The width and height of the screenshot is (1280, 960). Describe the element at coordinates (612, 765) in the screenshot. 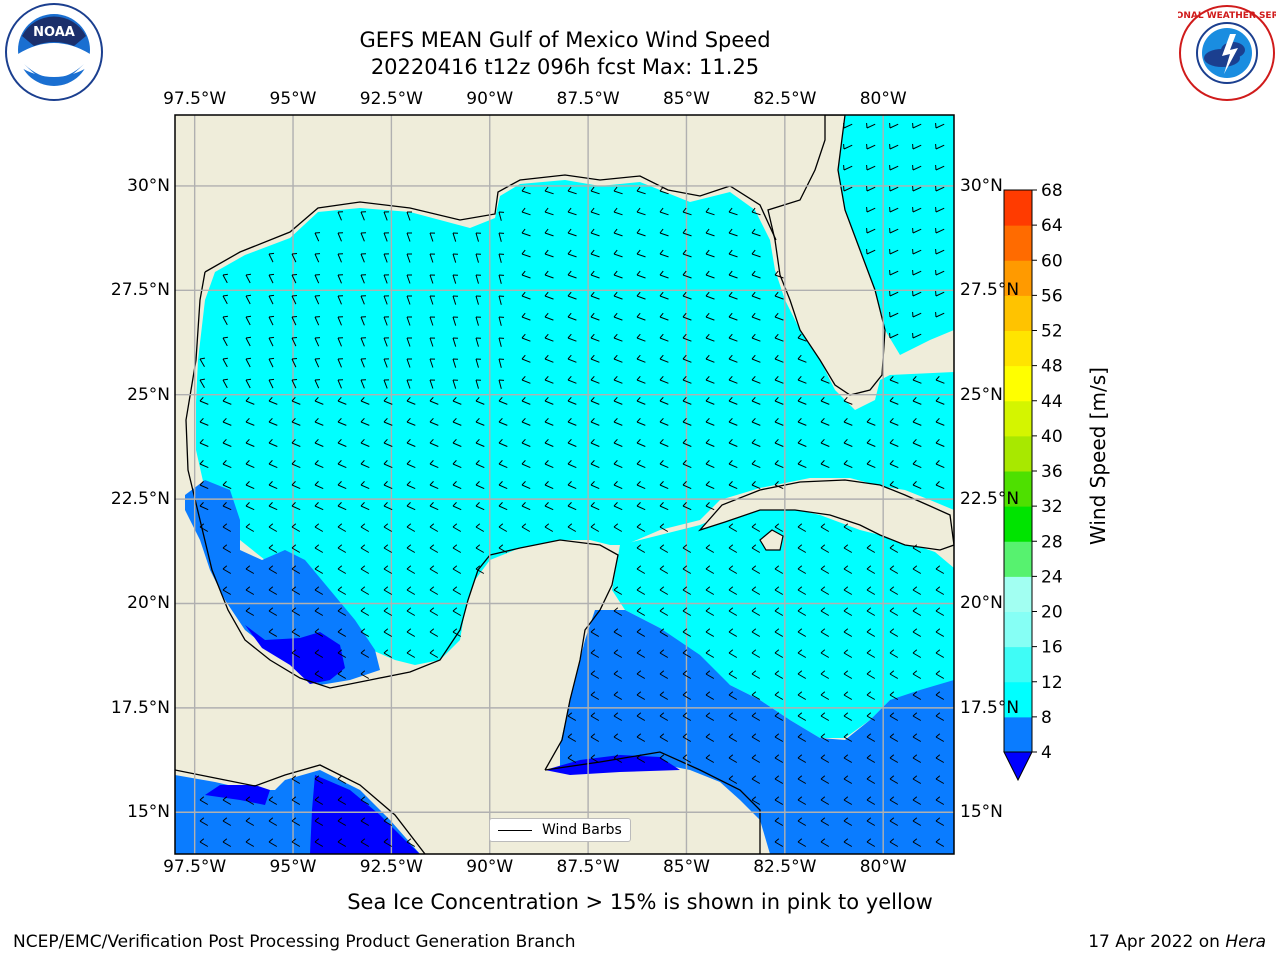

I see `gulf-honduras-deep` at that location.